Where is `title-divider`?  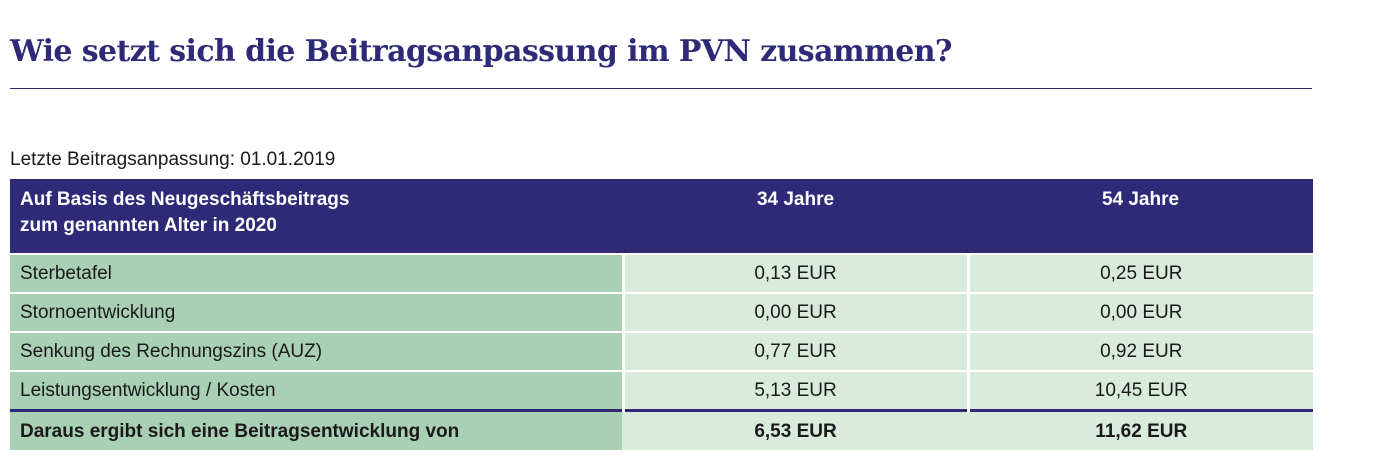
title-divider is located at coordinates (661, 88).